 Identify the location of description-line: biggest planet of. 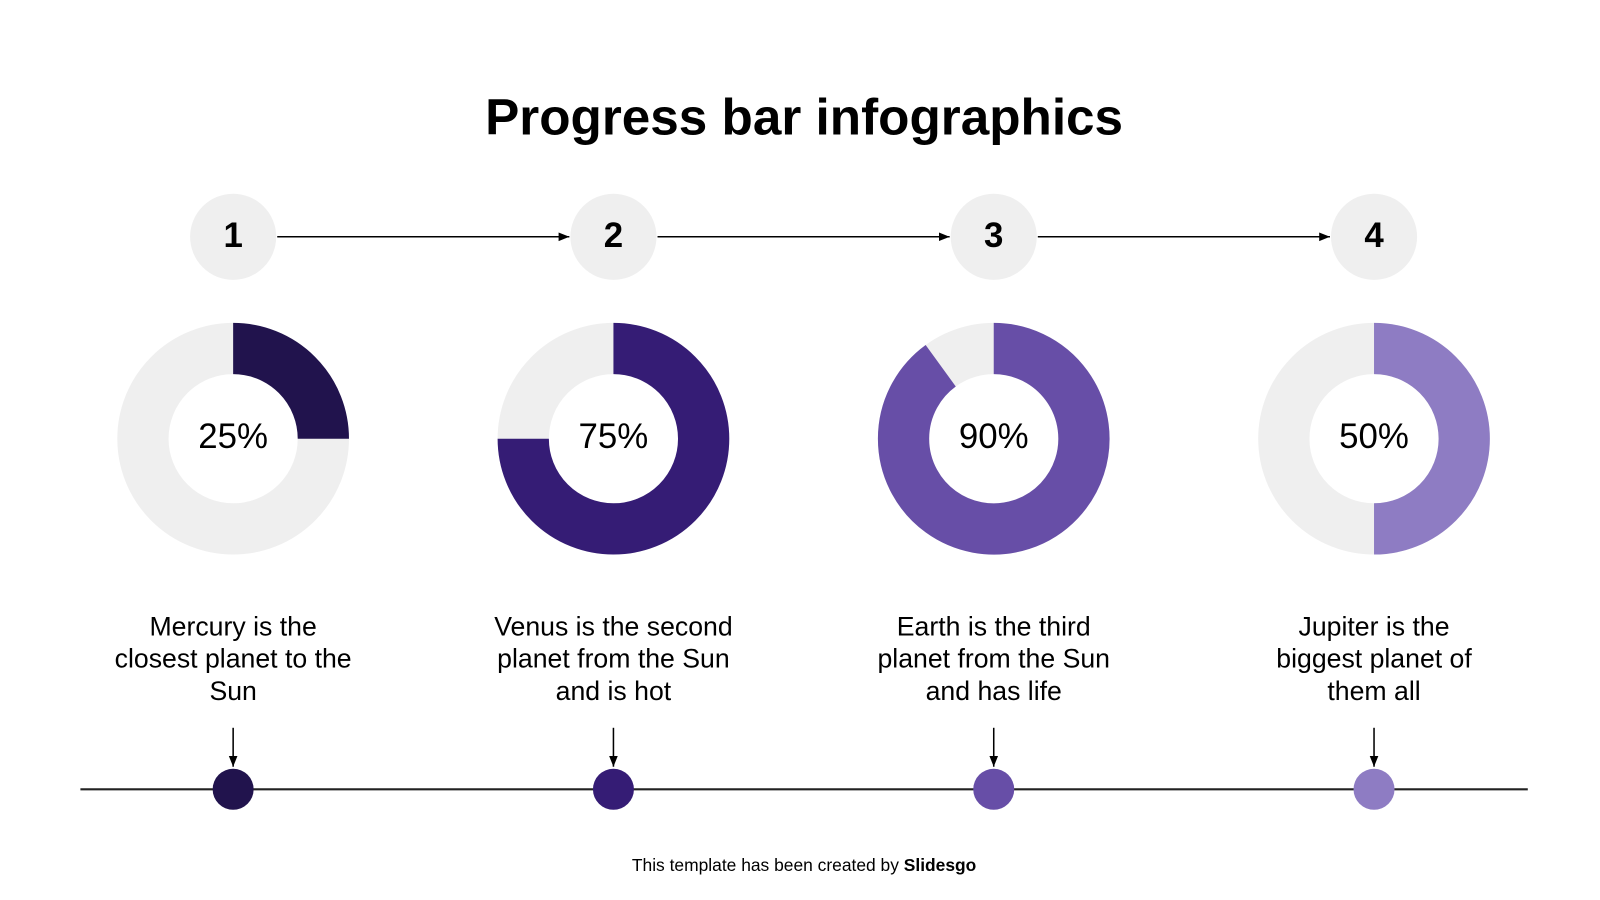
(1374, 659).